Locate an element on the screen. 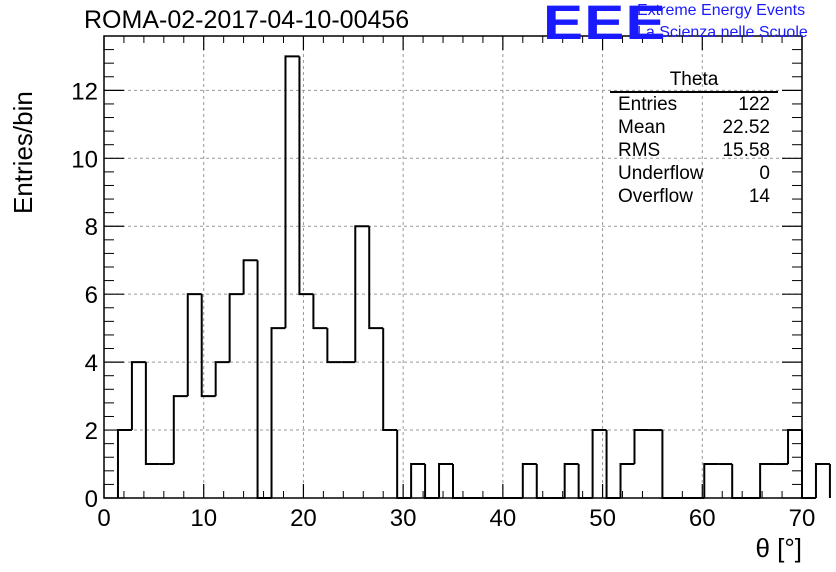  chart-title: ROMA-02-2017-04-10-00456 is located at coordinates (247, 20).